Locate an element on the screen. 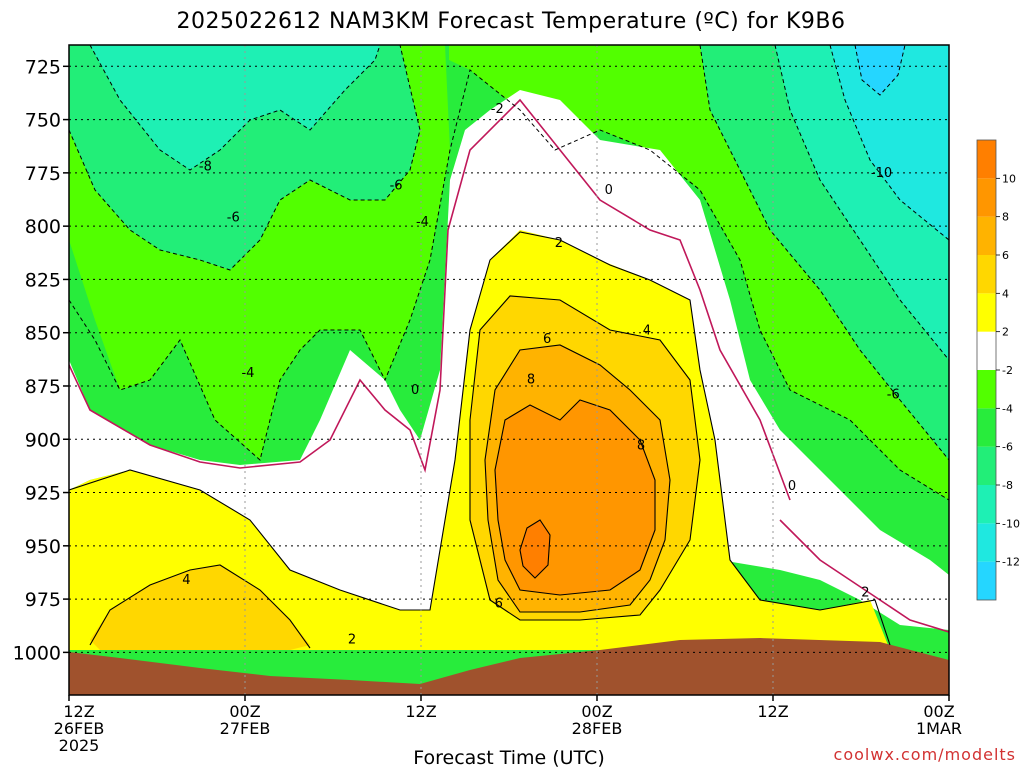 This screenshot has width=1024, height=768. field-minus8-to-minus6-west is located at coordinates (235, 107).